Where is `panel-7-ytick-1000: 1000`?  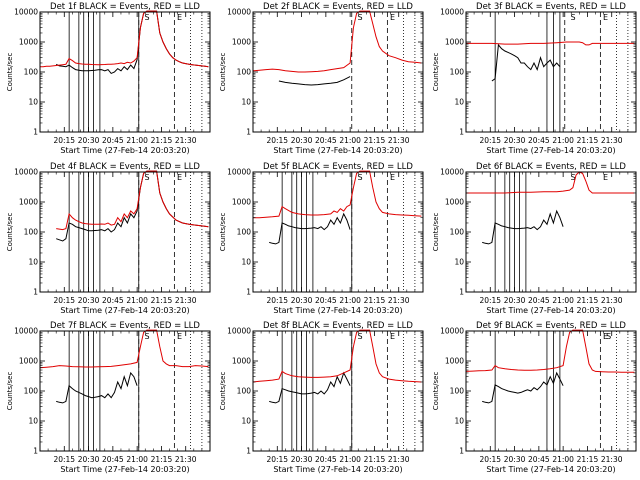
panel-7-ytick-1000: 1000 is located at coordinates (28, 361).